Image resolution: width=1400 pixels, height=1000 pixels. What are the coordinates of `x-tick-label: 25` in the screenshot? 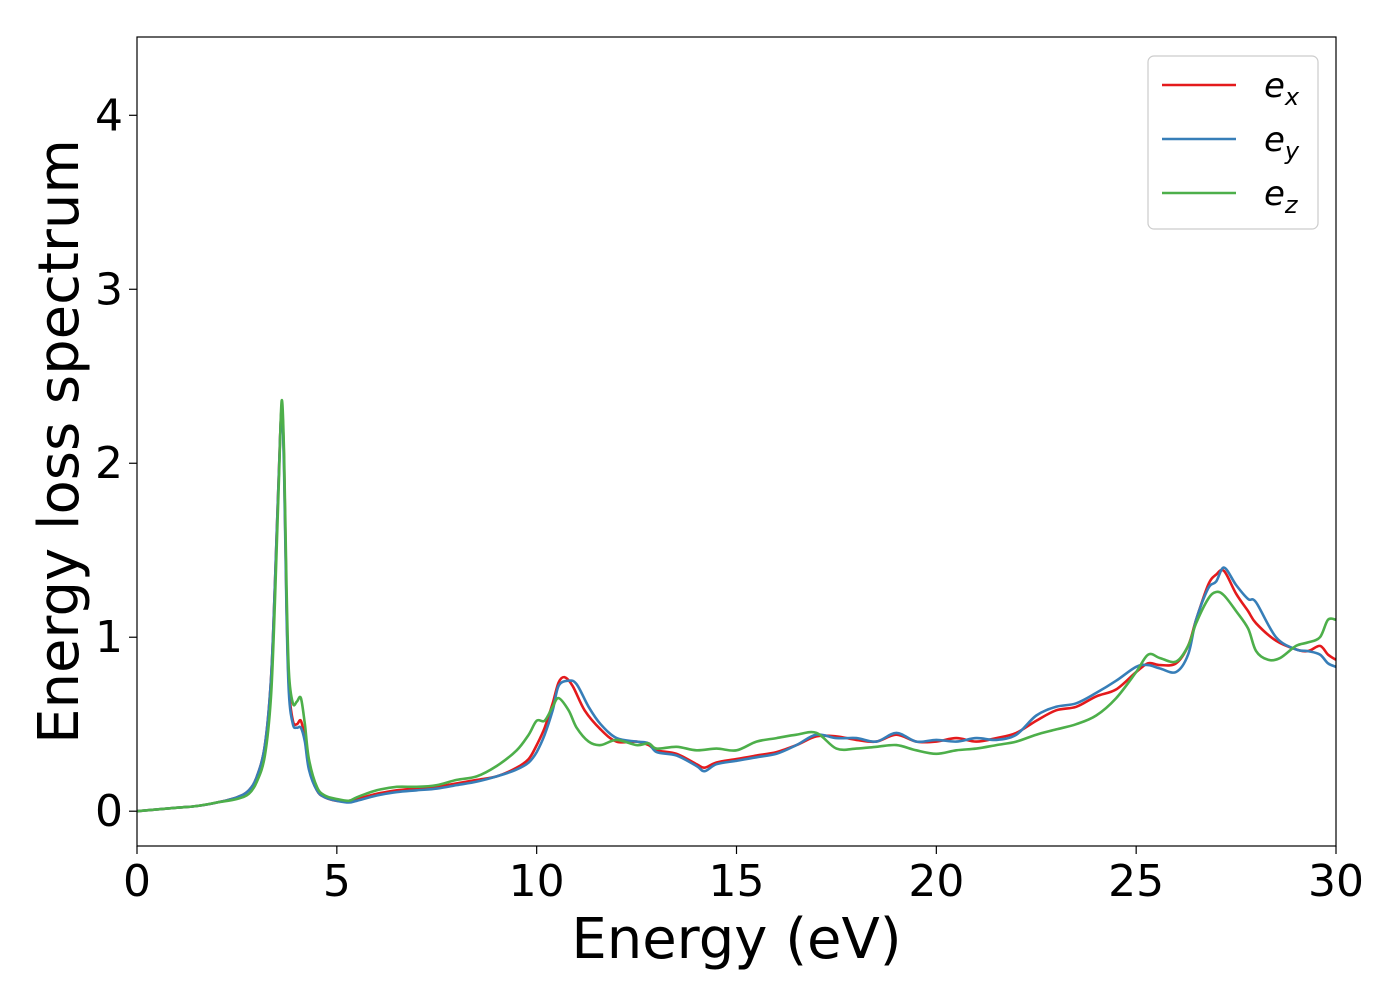 It's located at (1136, 881).